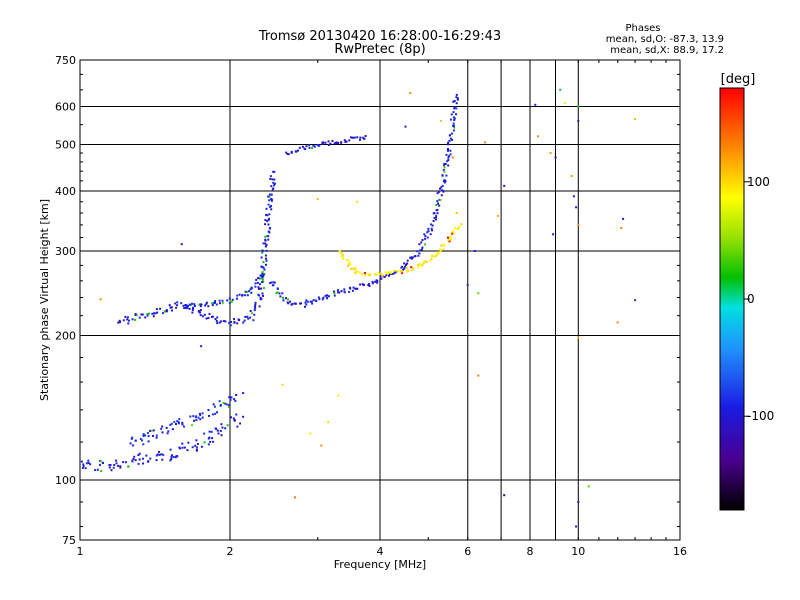  I want to click on y-axis-label: Stationary phase Virtual Height [km], so click(44, 300).